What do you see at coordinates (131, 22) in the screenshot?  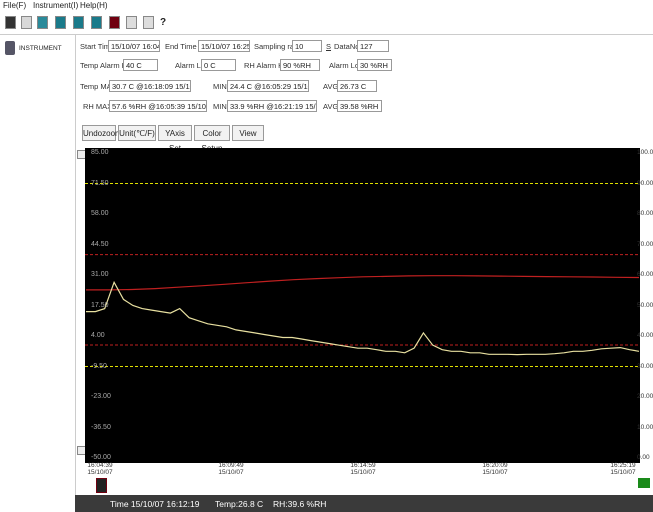 I see `screen-icon` at bounding box center [131, 22].